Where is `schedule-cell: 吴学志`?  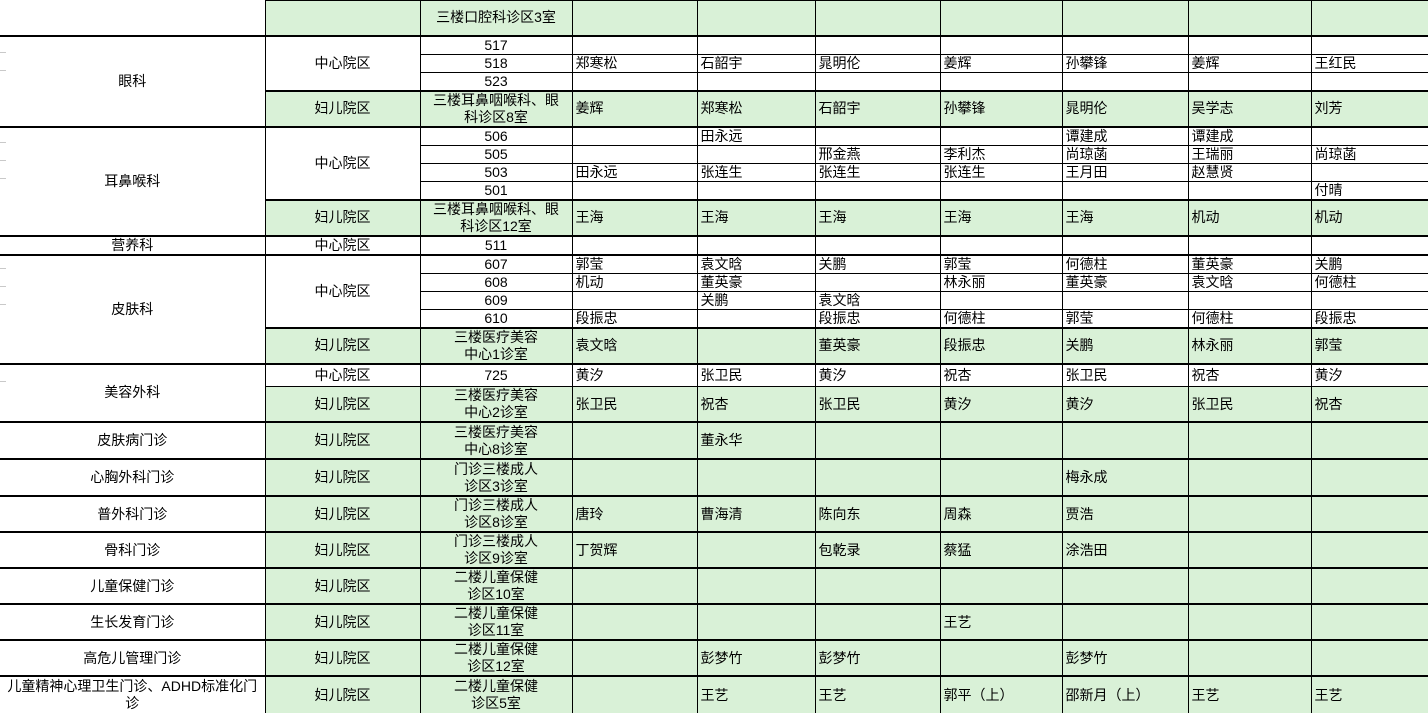
schedule-cell: 吴学志 is located at coordinates (1249, 108).